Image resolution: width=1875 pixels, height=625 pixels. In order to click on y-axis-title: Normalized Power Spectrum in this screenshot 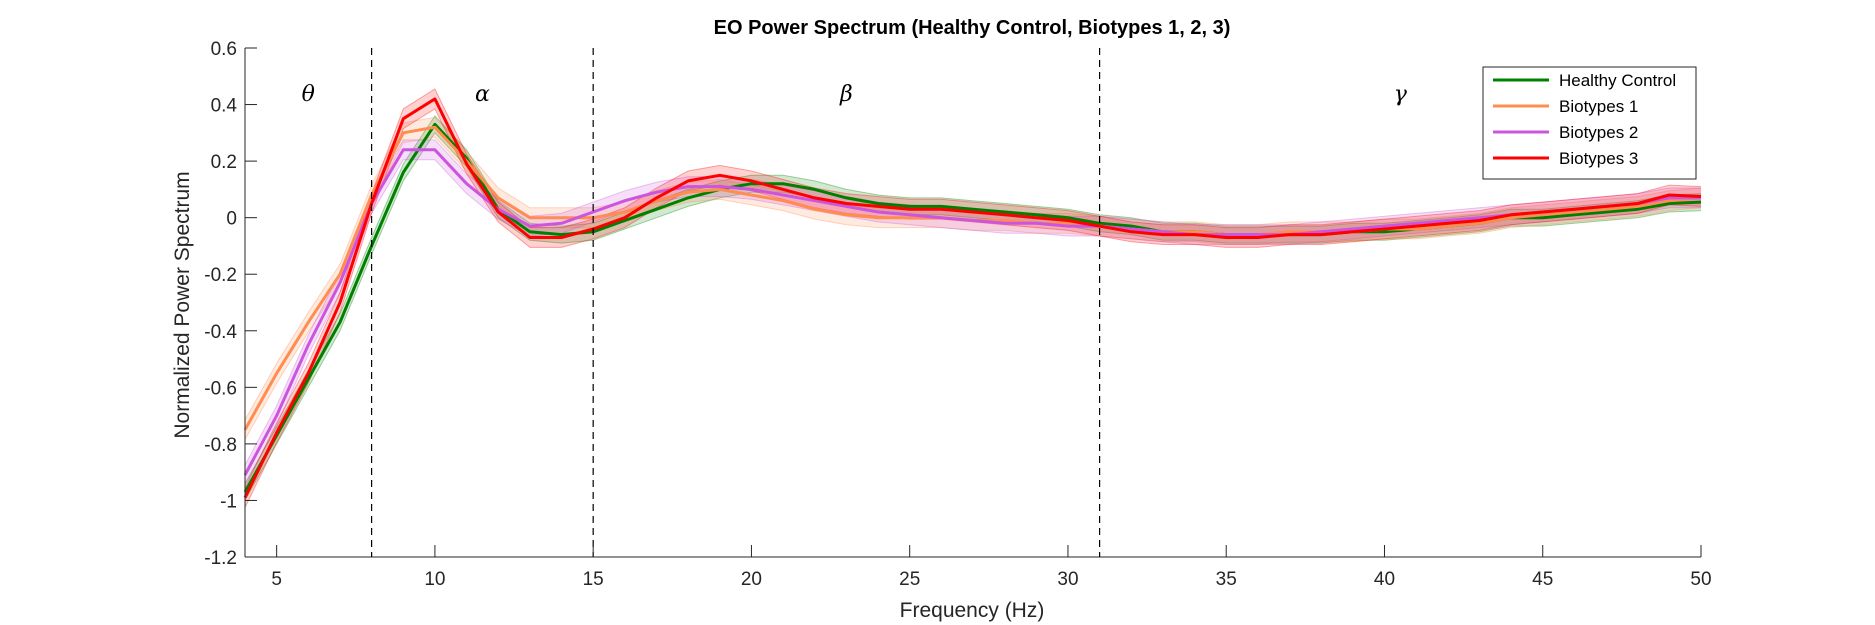, I will do `click(182, 304)`.